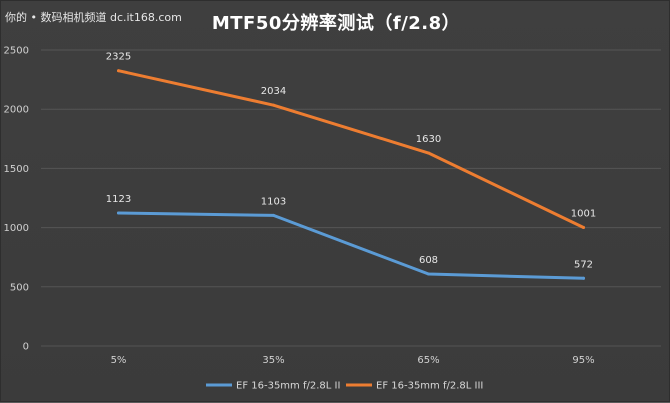 Image resolution: width=670 pixels, height=403 pixels. What do you see at coordinates (273, 91) in the screenshot?
I see `data-label: 2034` at bounding box center [273, 91].